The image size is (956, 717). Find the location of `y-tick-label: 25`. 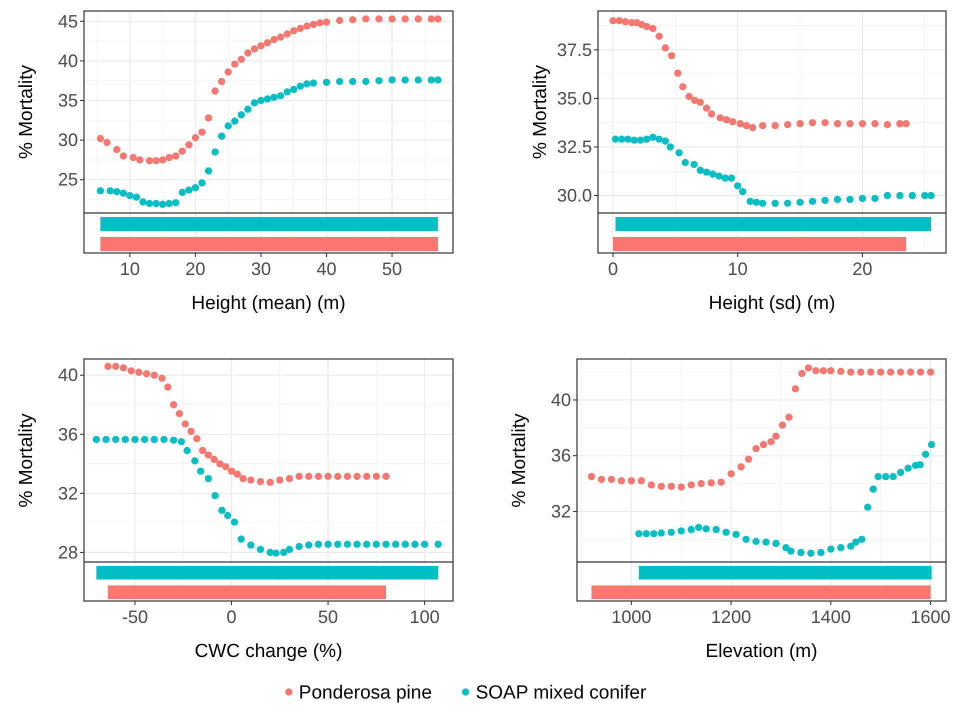

y-tick-label: 25 is located at coordinates (68, 180).